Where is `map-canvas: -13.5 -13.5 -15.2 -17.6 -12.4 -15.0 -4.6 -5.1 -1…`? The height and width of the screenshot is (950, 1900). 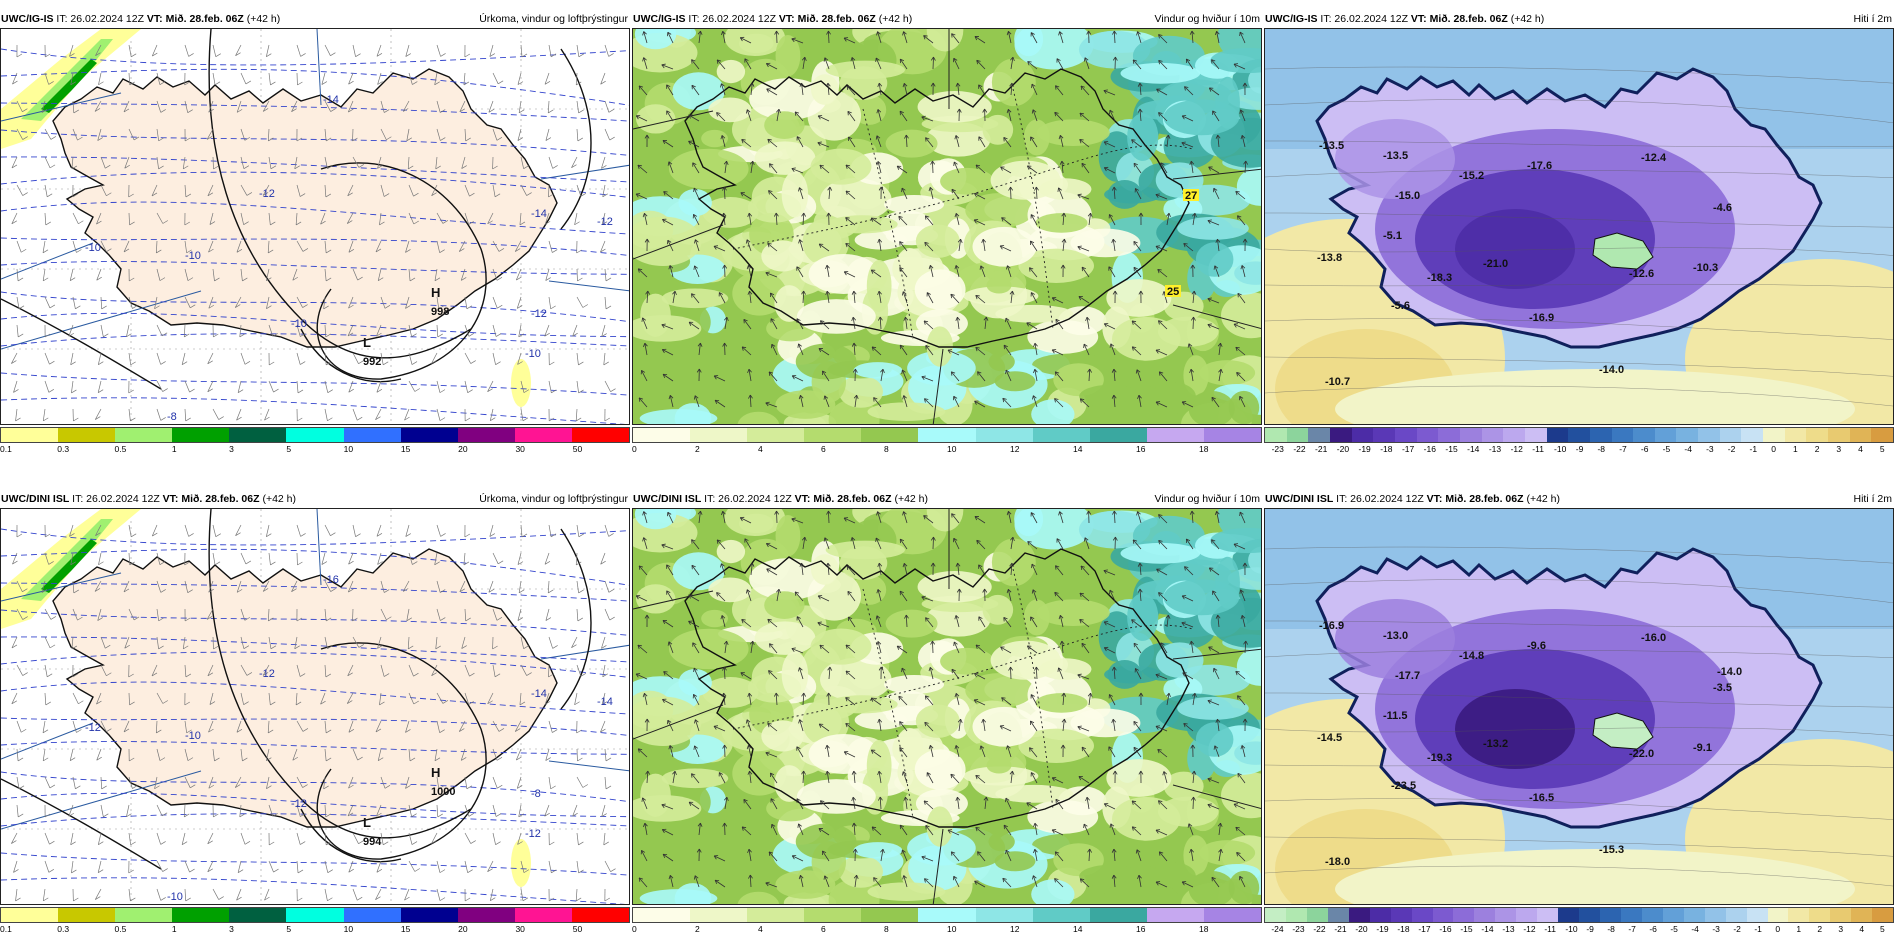 map-canvas: -13.5 -13.5 -15.2 -17.6 -12.4 -15.0 -4.6 -5.1 -1… is located at coordinates (1579, 226).